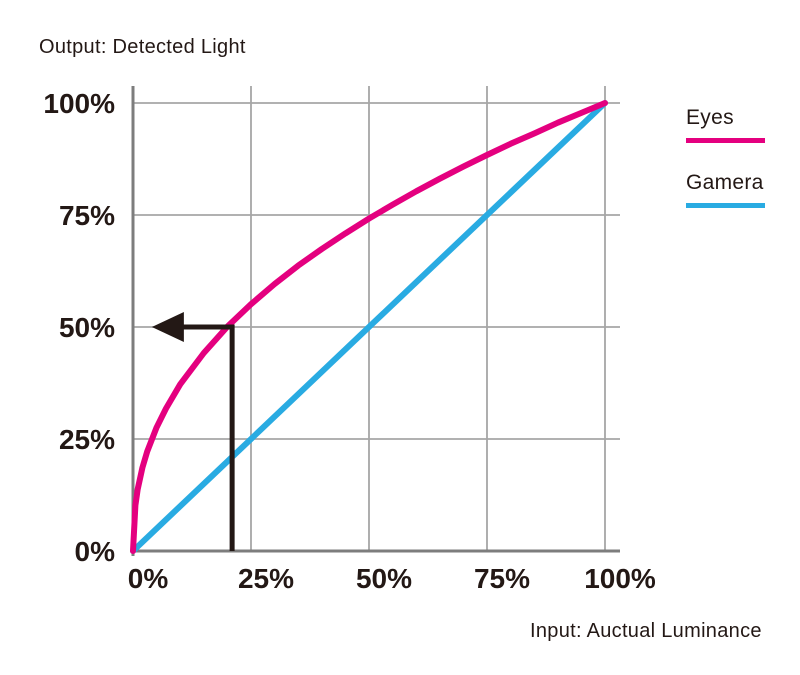 Image resolution: width=800 pixels, height=675 pixels. I want to click on x-tick-label: 75%, so click(502, 578).